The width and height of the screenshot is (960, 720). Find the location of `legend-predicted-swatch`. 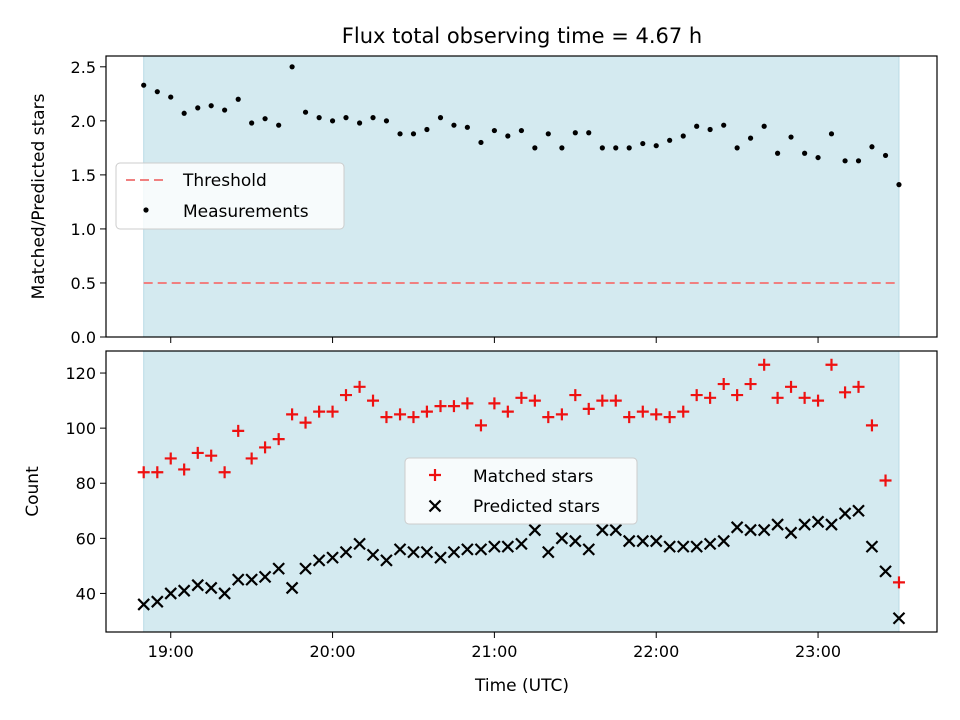

legend-predicted-swatch is located at coordinates (435, 506).